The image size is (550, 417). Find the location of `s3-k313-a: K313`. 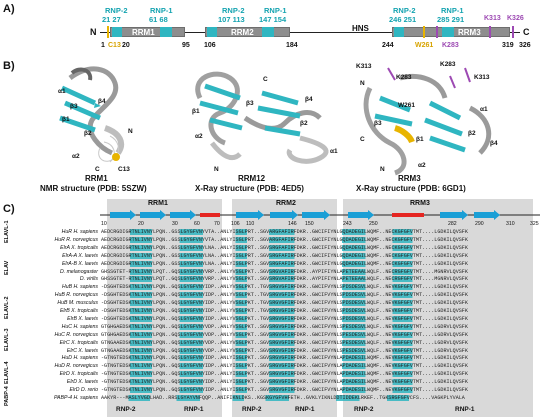

s3-k313-a: K313 is located at coordinates (364, 66).